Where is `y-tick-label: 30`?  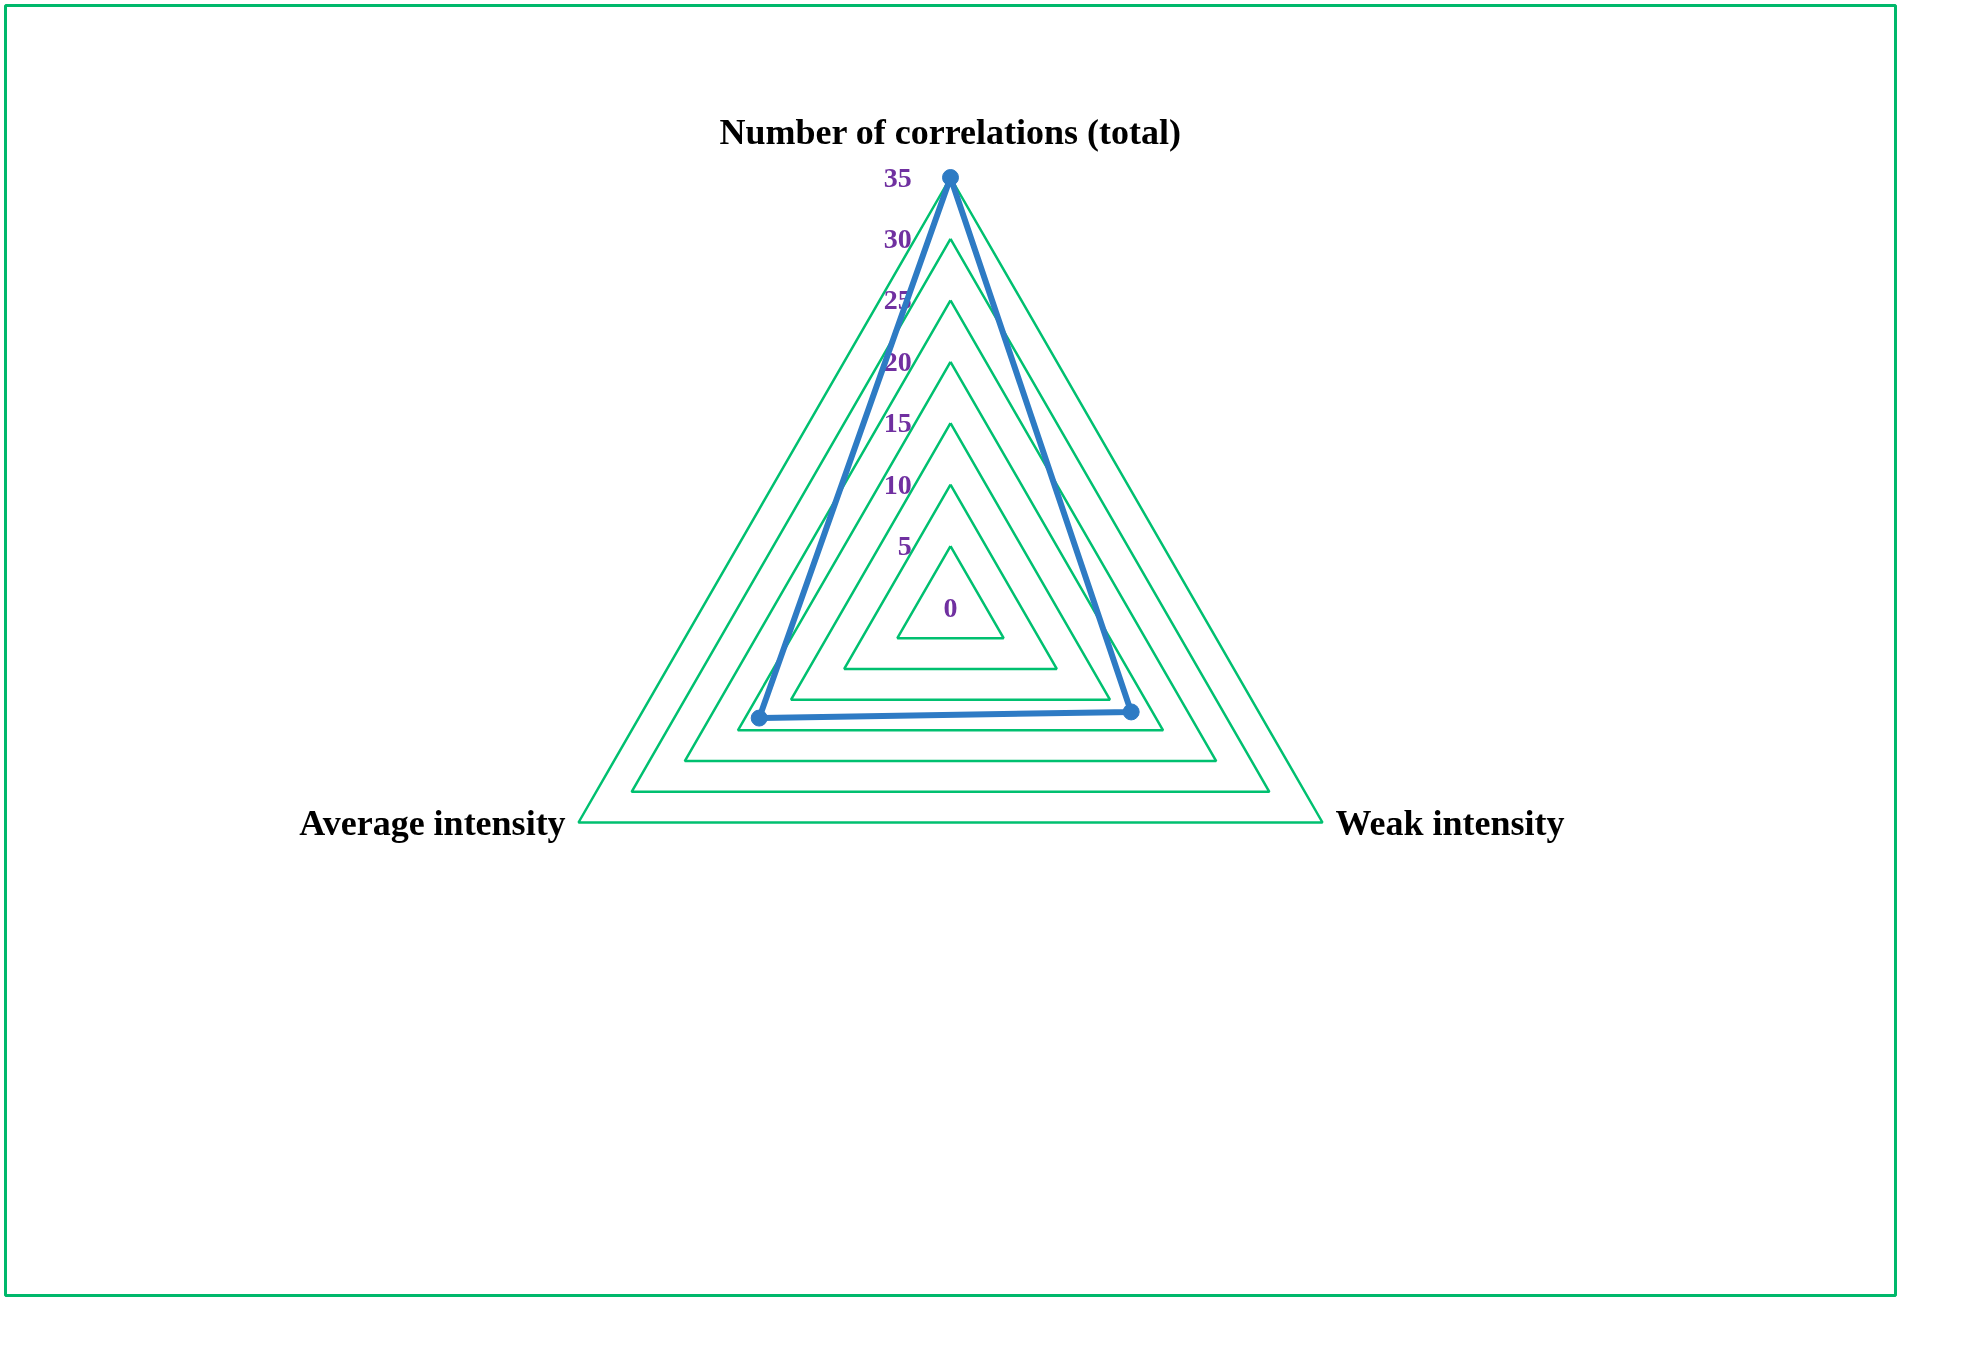 y-tick-label: 30 is located at coordinates (897, 238).